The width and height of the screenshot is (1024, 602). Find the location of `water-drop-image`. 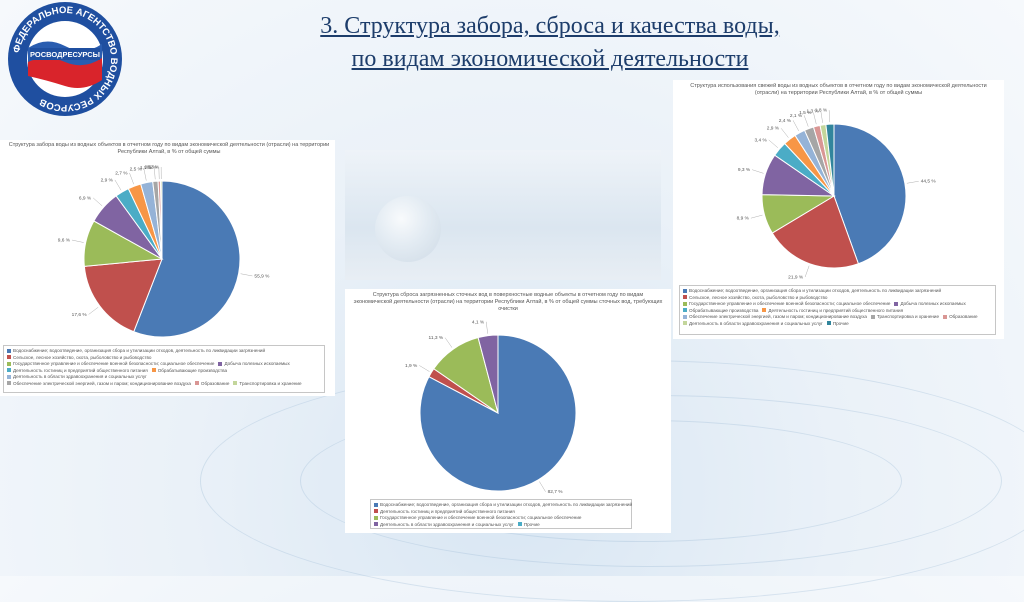

water-drop-image is located at coordinates (408, 229).